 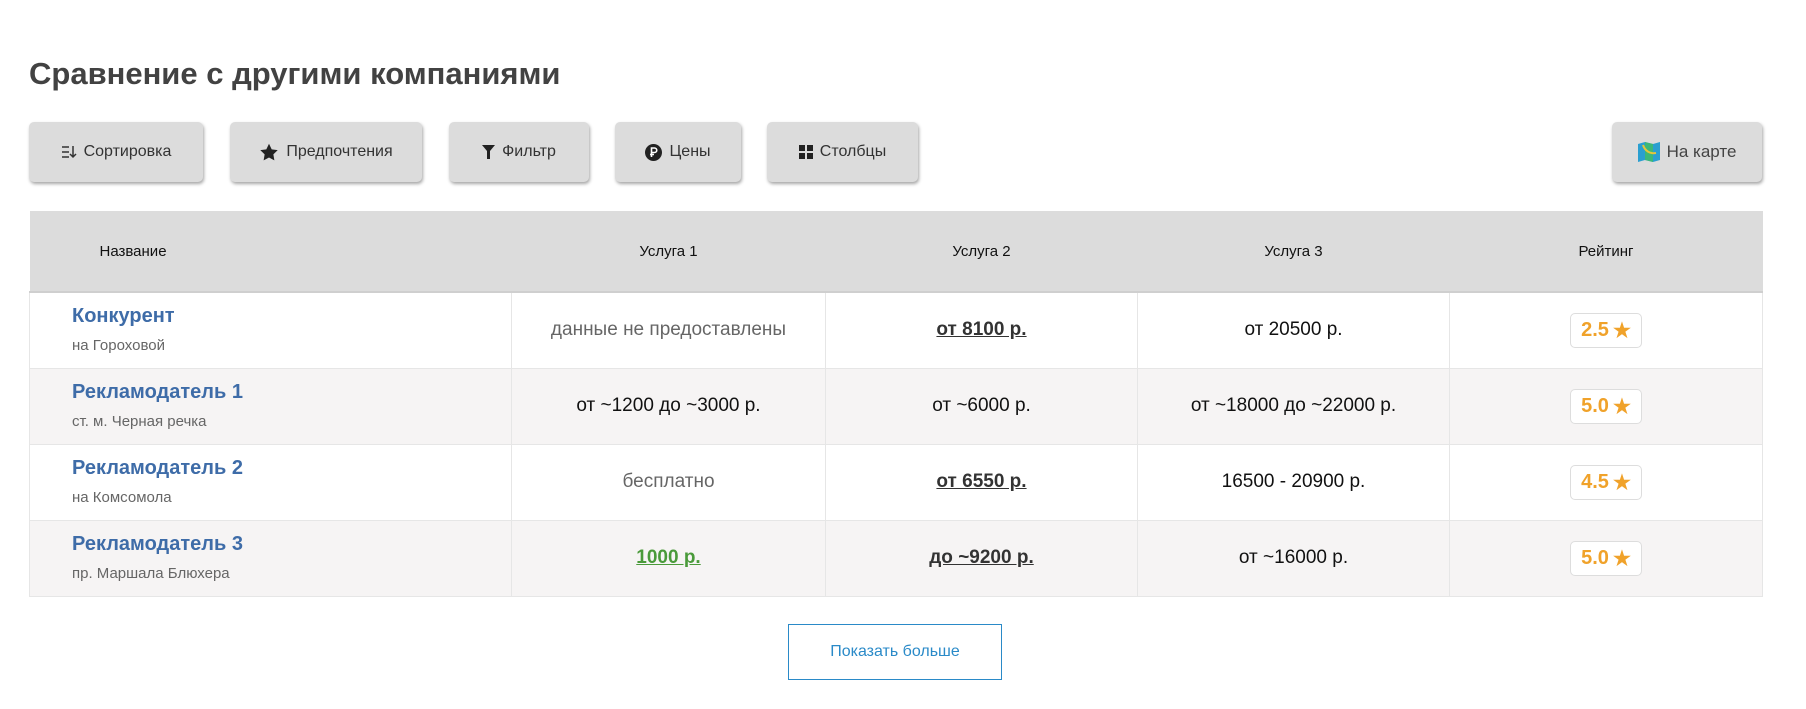 What do you see at coordinates (339, 151) in the screenshot?
I see `preferences-label: Предпочтения` at bounding box center [339, 151].